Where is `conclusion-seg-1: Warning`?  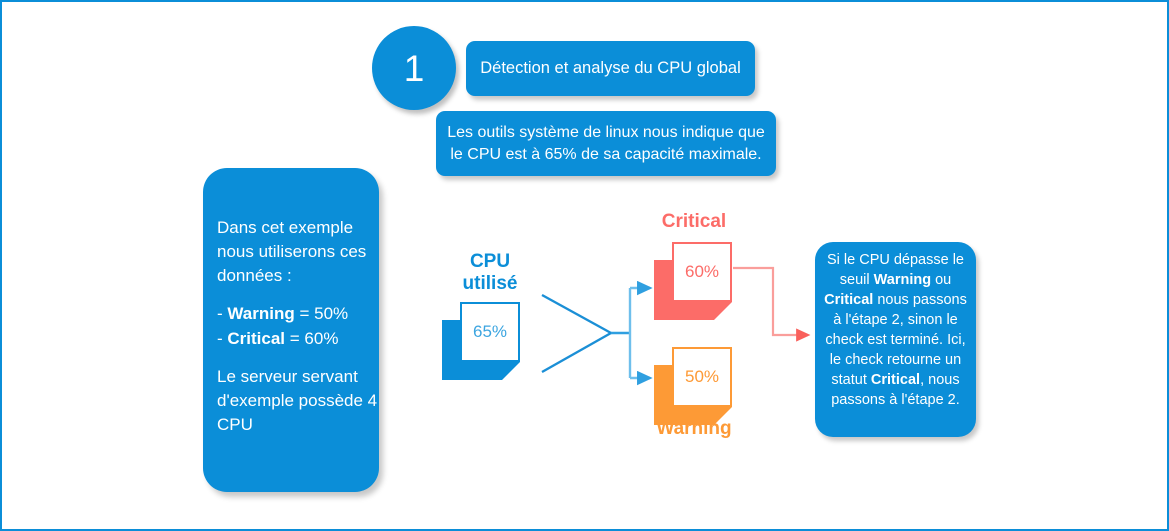
conclusion-seg-1: Warning is located at coordinates (902, 280).